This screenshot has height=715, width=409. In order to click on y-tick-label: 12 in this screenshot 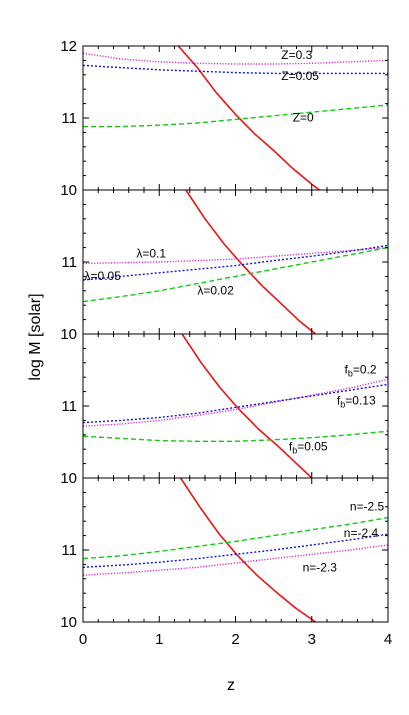, I will do `click(68, 46)`.